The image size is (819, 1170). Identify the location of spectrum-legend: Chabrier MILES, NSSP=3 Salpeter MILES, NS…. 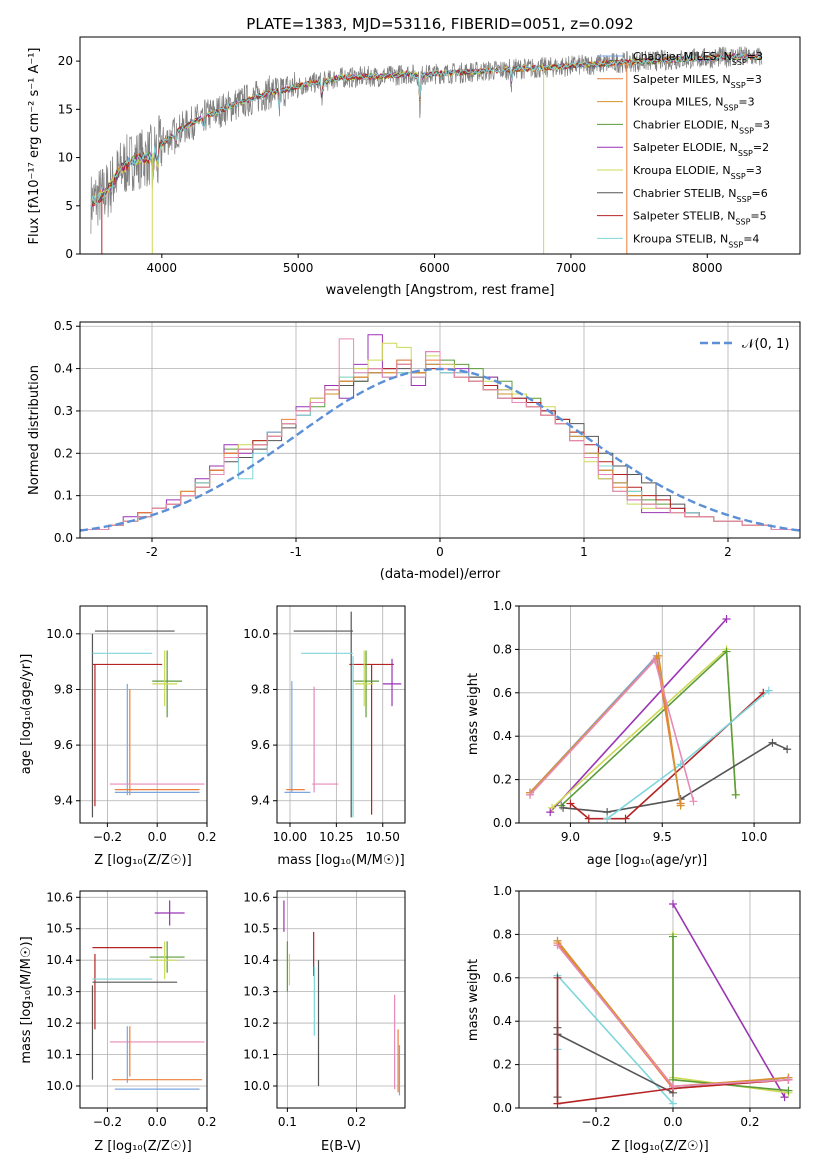
(683, 149).